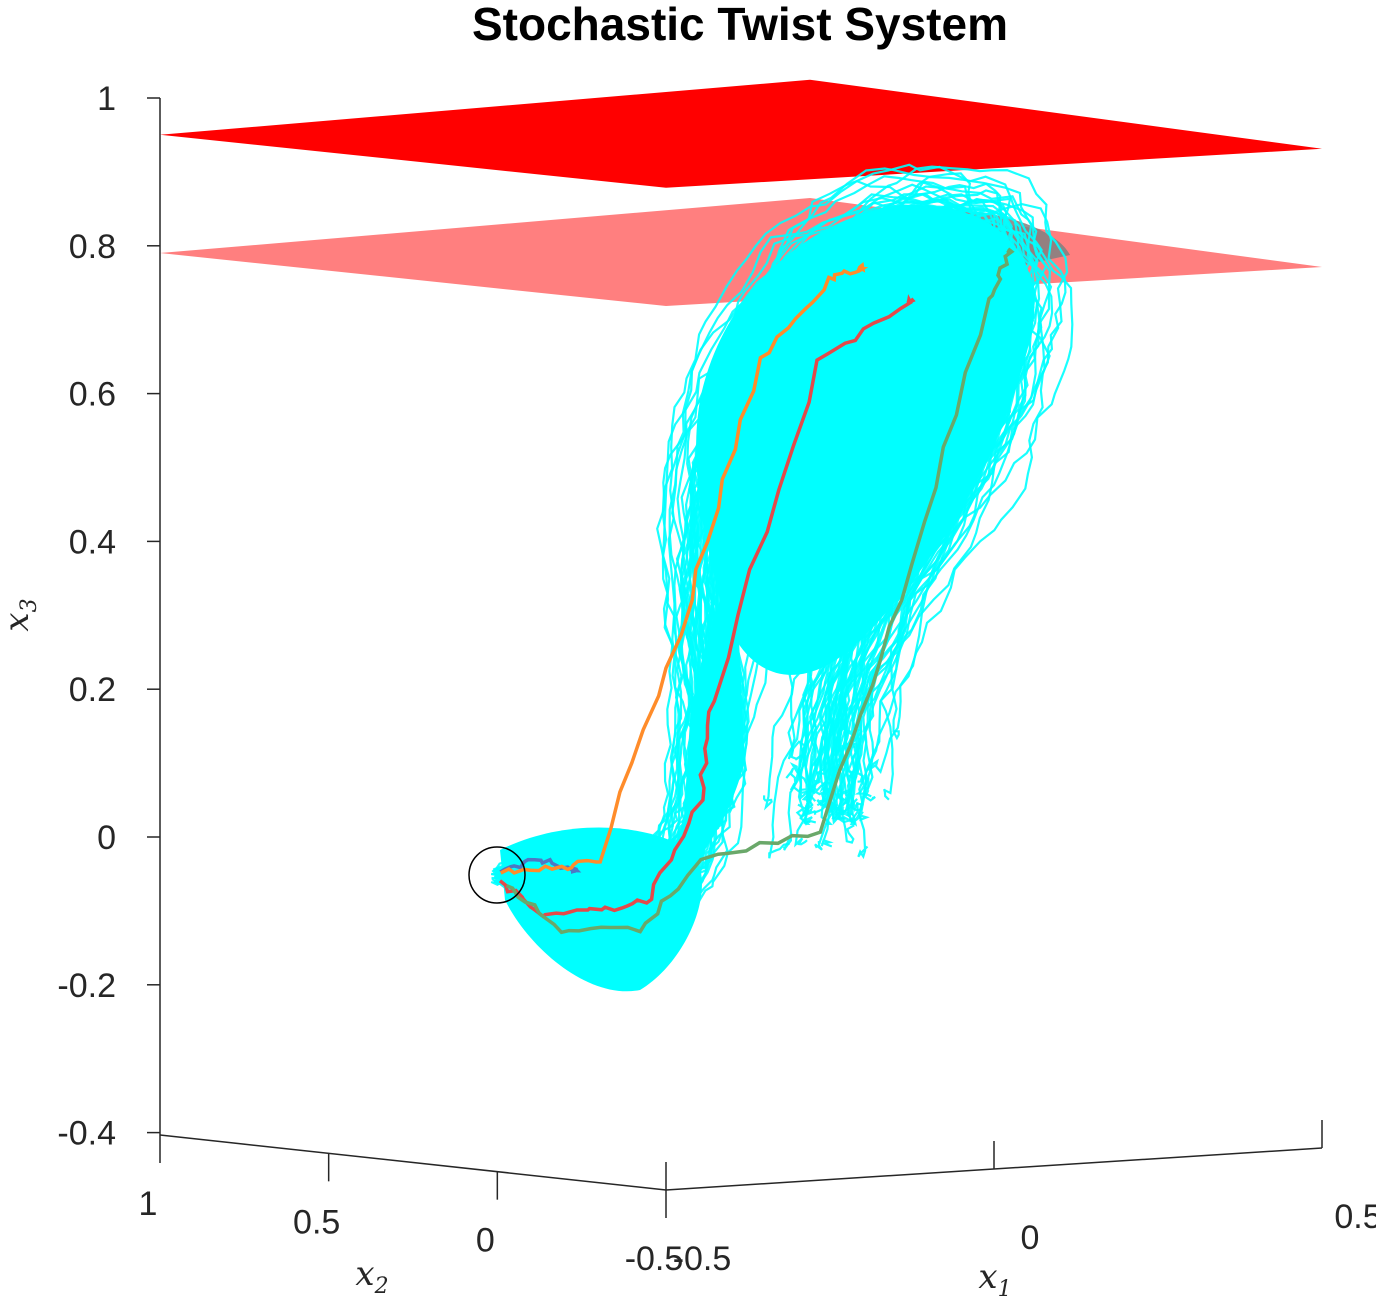 The height and width of the screenshot is (1298, 1376). I want to click on start-marker-circle, so click(497, 875).